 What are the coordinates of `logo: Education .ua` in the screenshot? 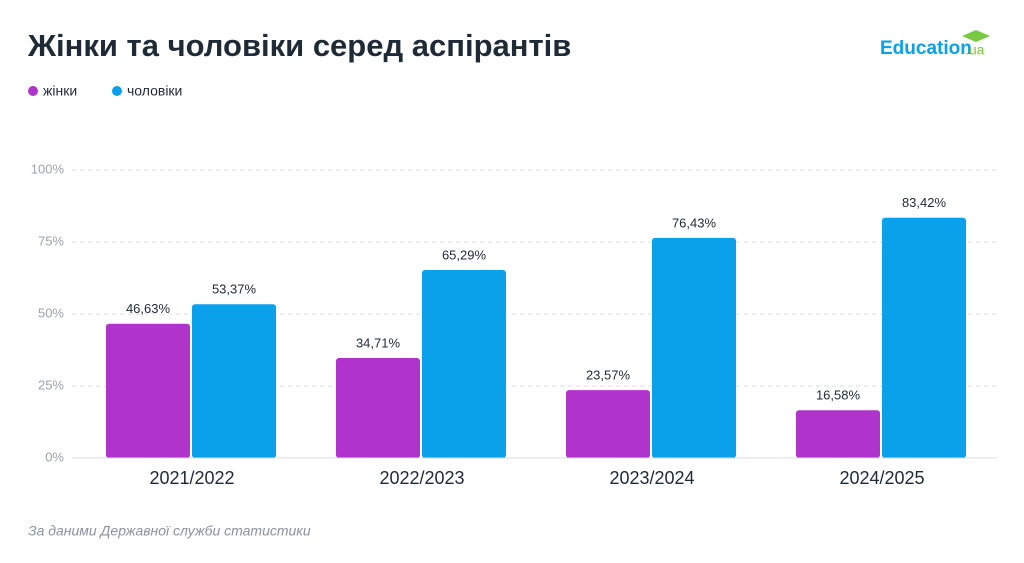 It's located at (935, 44).